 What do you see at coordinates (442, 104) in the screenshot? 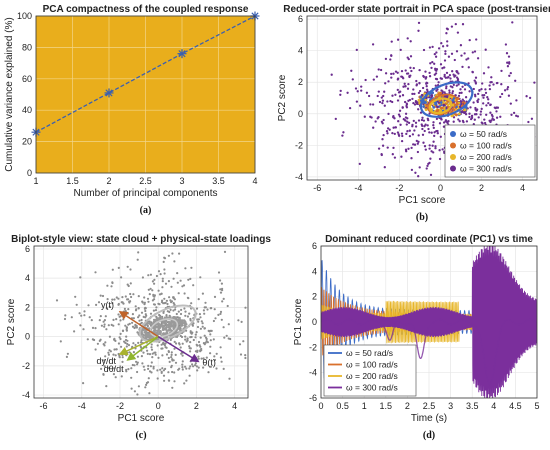
I see `series-orbit` at bounding box center [442, 104].